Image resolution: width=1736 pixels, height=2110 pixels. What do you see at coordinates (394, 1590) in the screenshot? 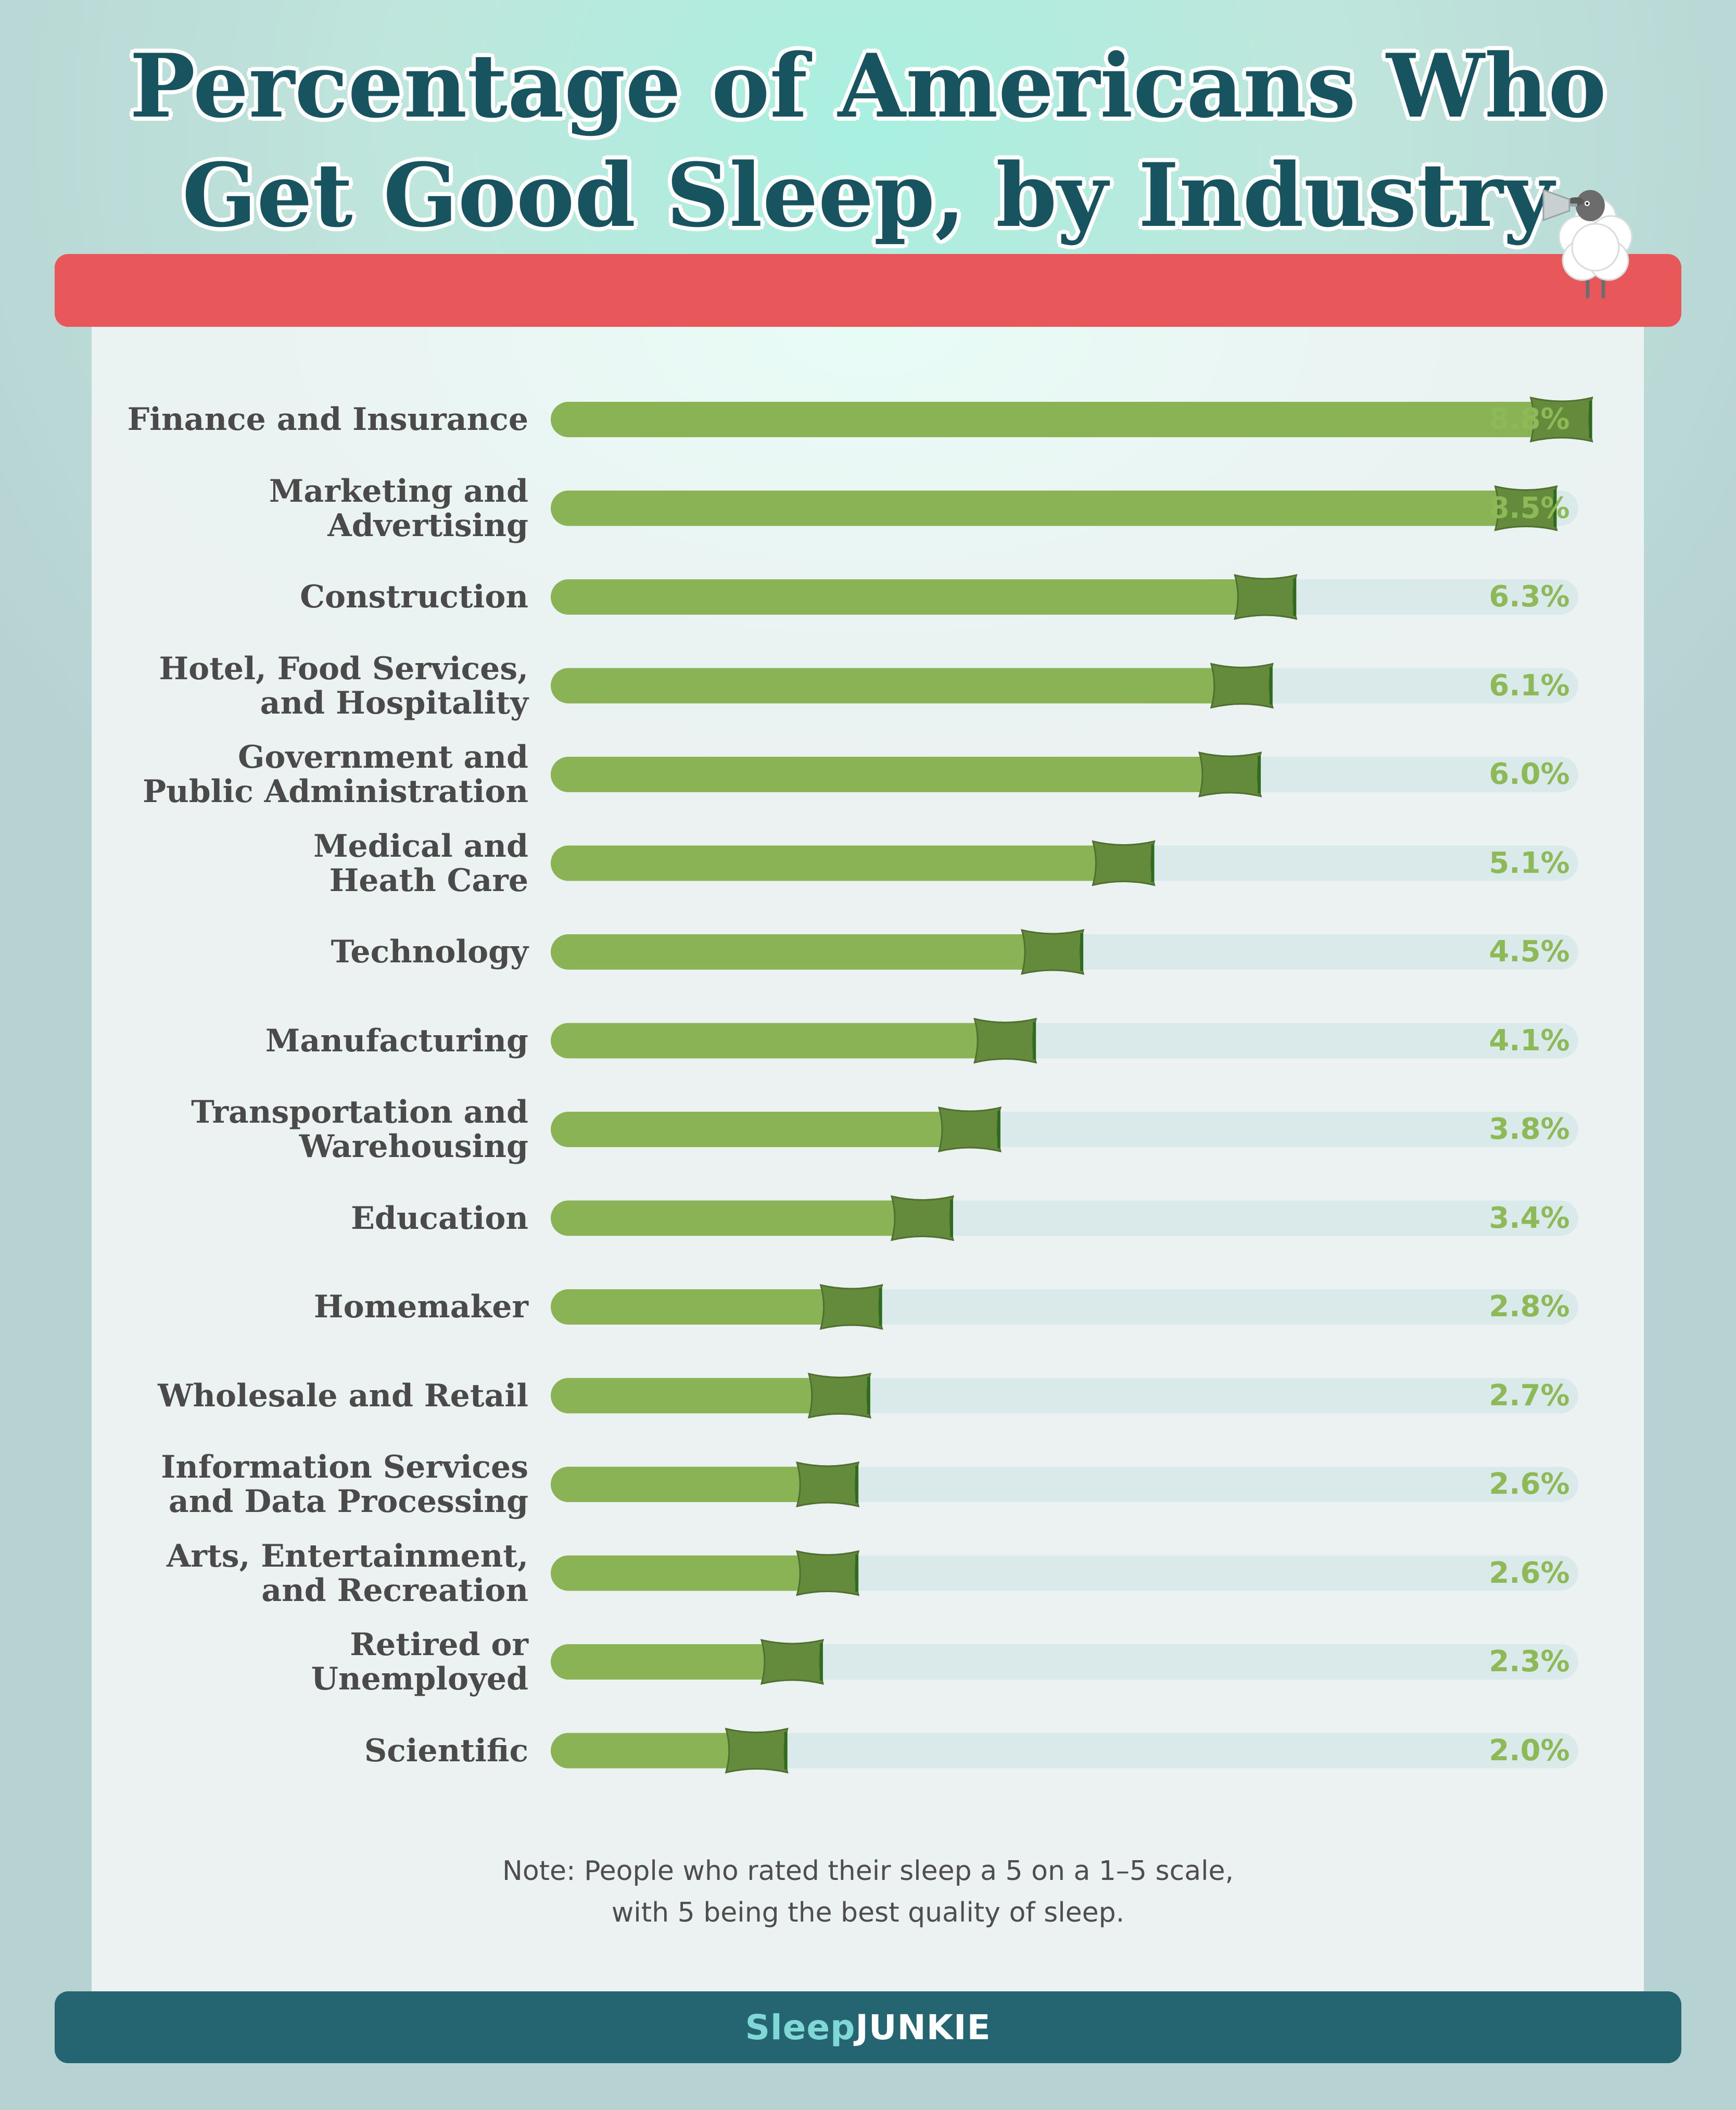
I see `category-label-line: and Recreation` at bounding box center [394, 1590].